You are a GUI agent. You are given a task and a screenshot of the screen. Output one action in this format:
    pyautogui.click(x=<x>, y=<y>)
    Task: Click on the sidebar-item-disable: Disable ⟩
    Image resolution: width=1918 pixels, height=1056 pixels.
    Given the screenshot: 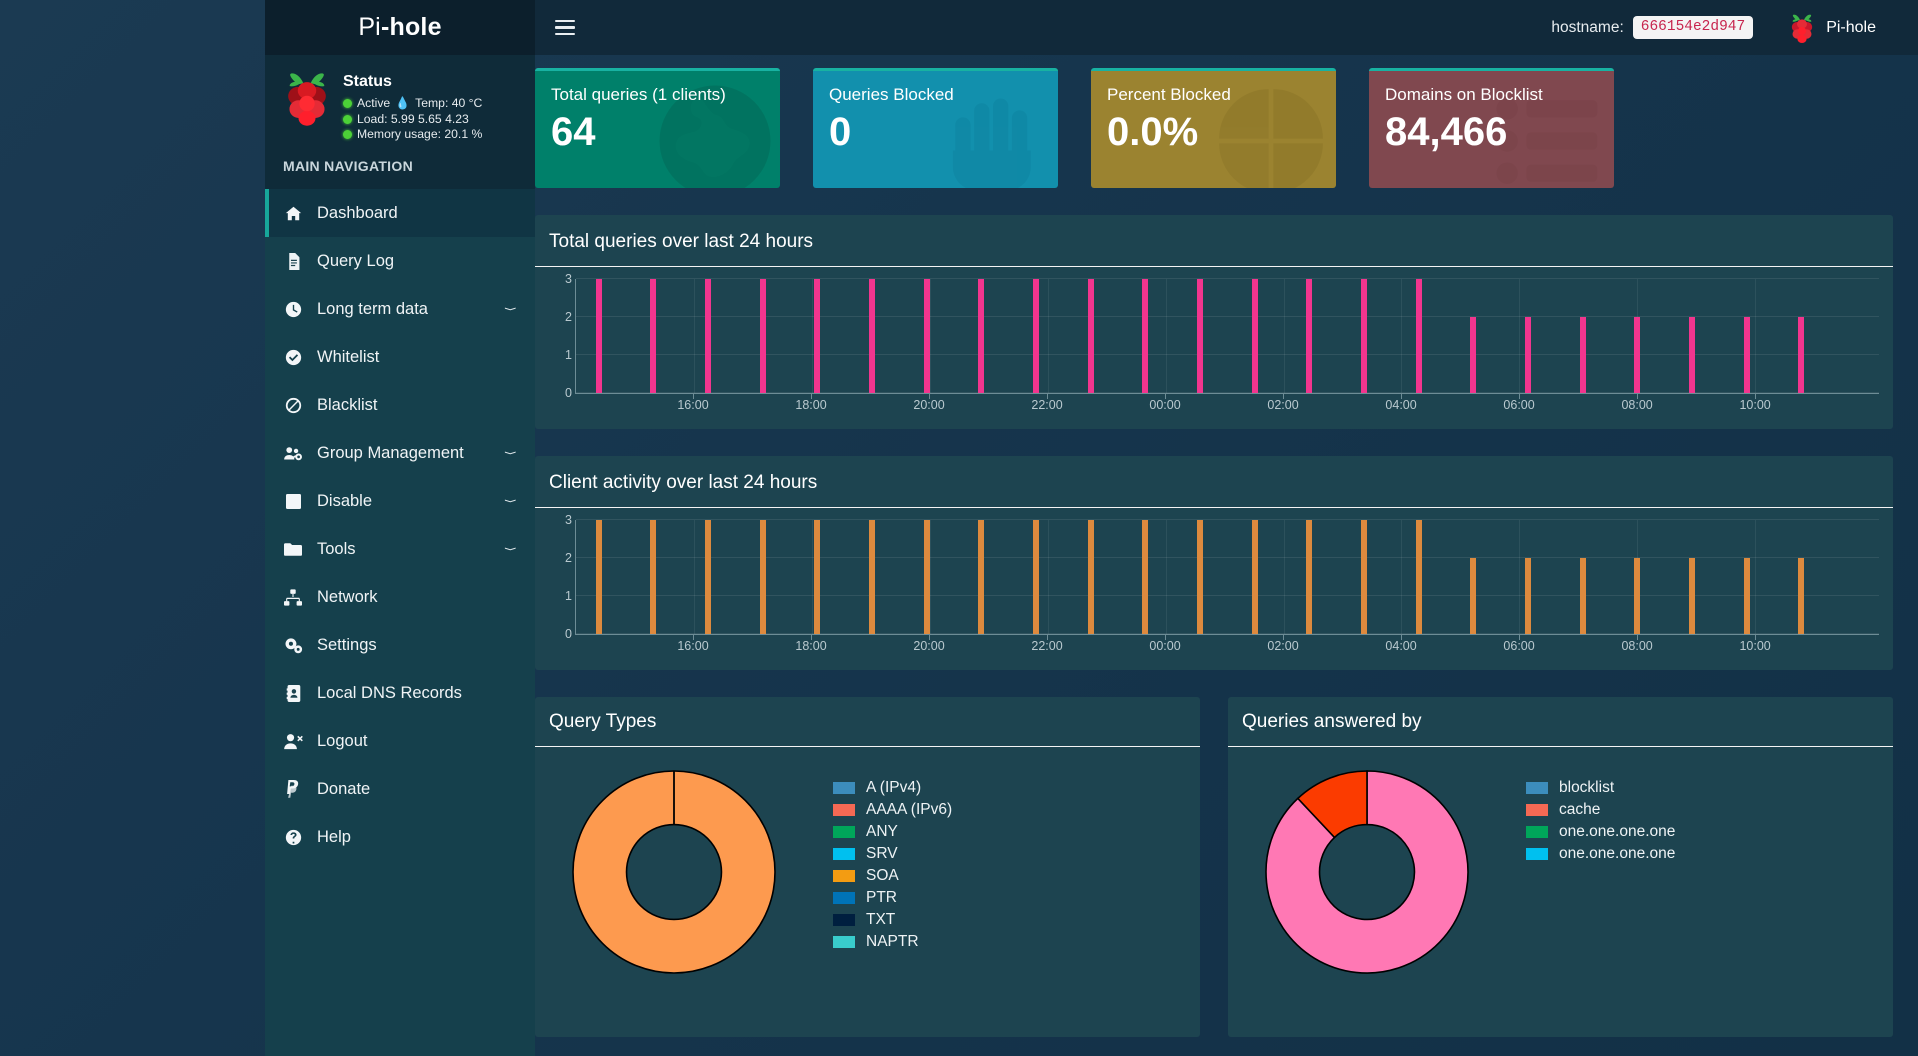 What is the action you would take?
    pyautogui.click(x=400, y=501)
    